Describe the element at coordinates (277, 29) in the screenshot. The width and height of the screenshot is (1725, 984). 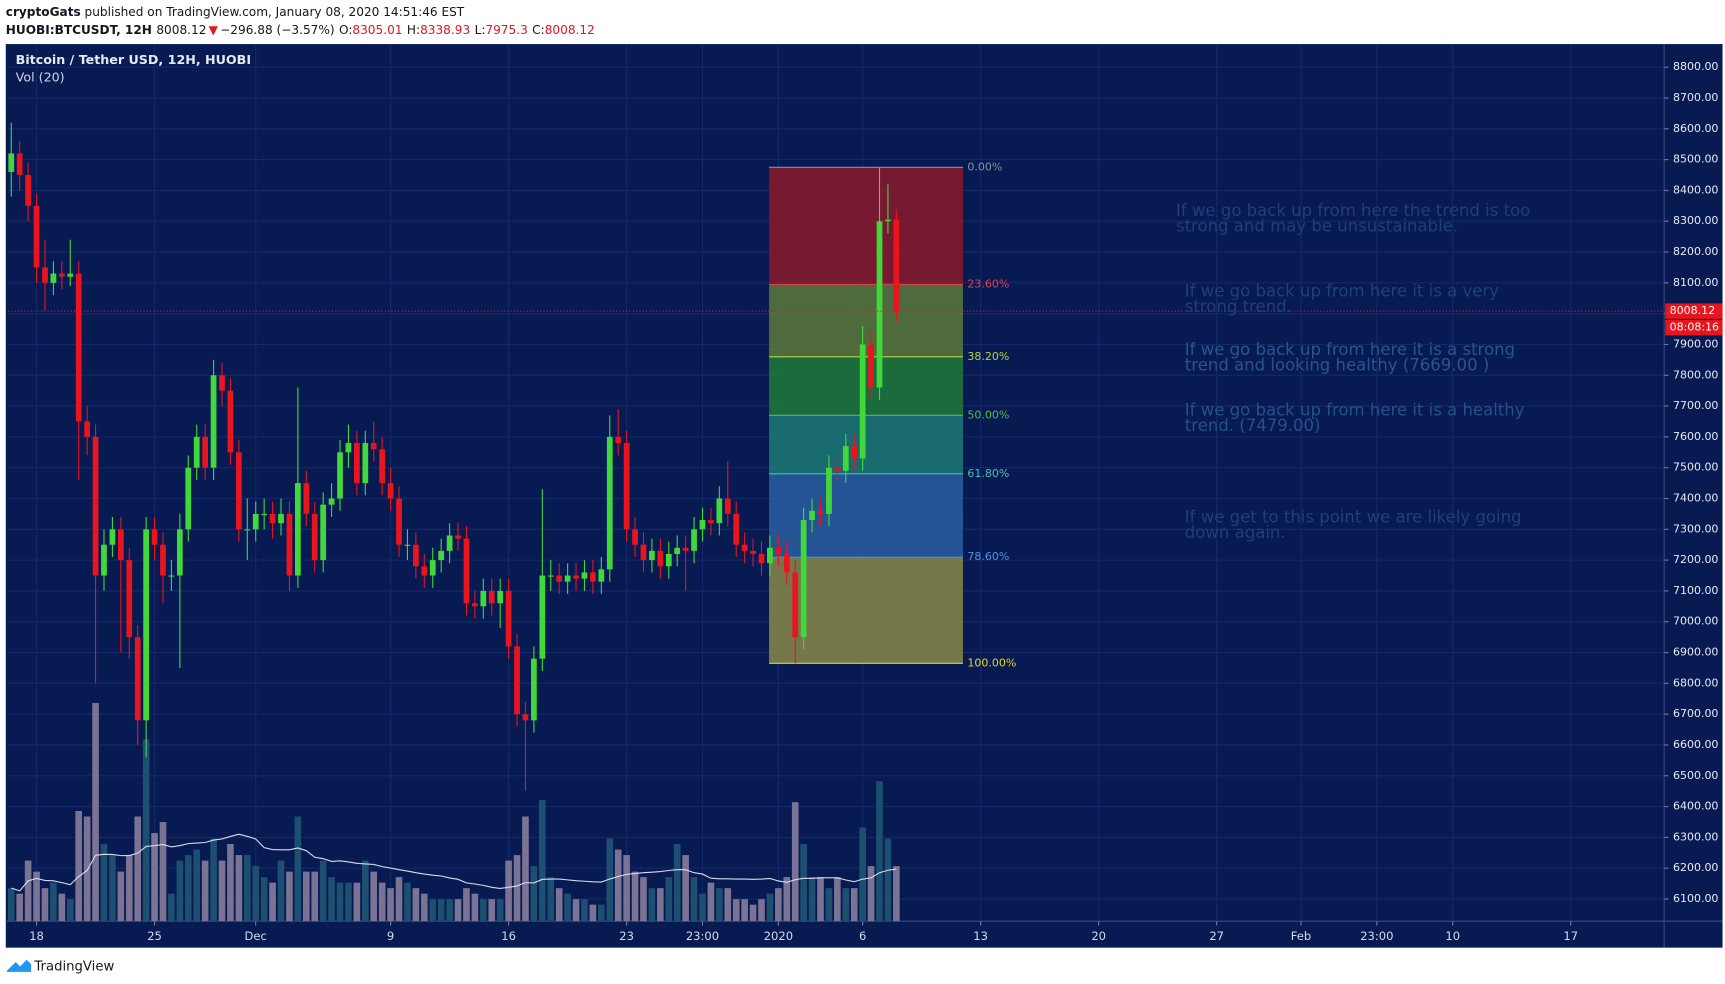
I see `change: −296.88 (−3.57%)` at that location.